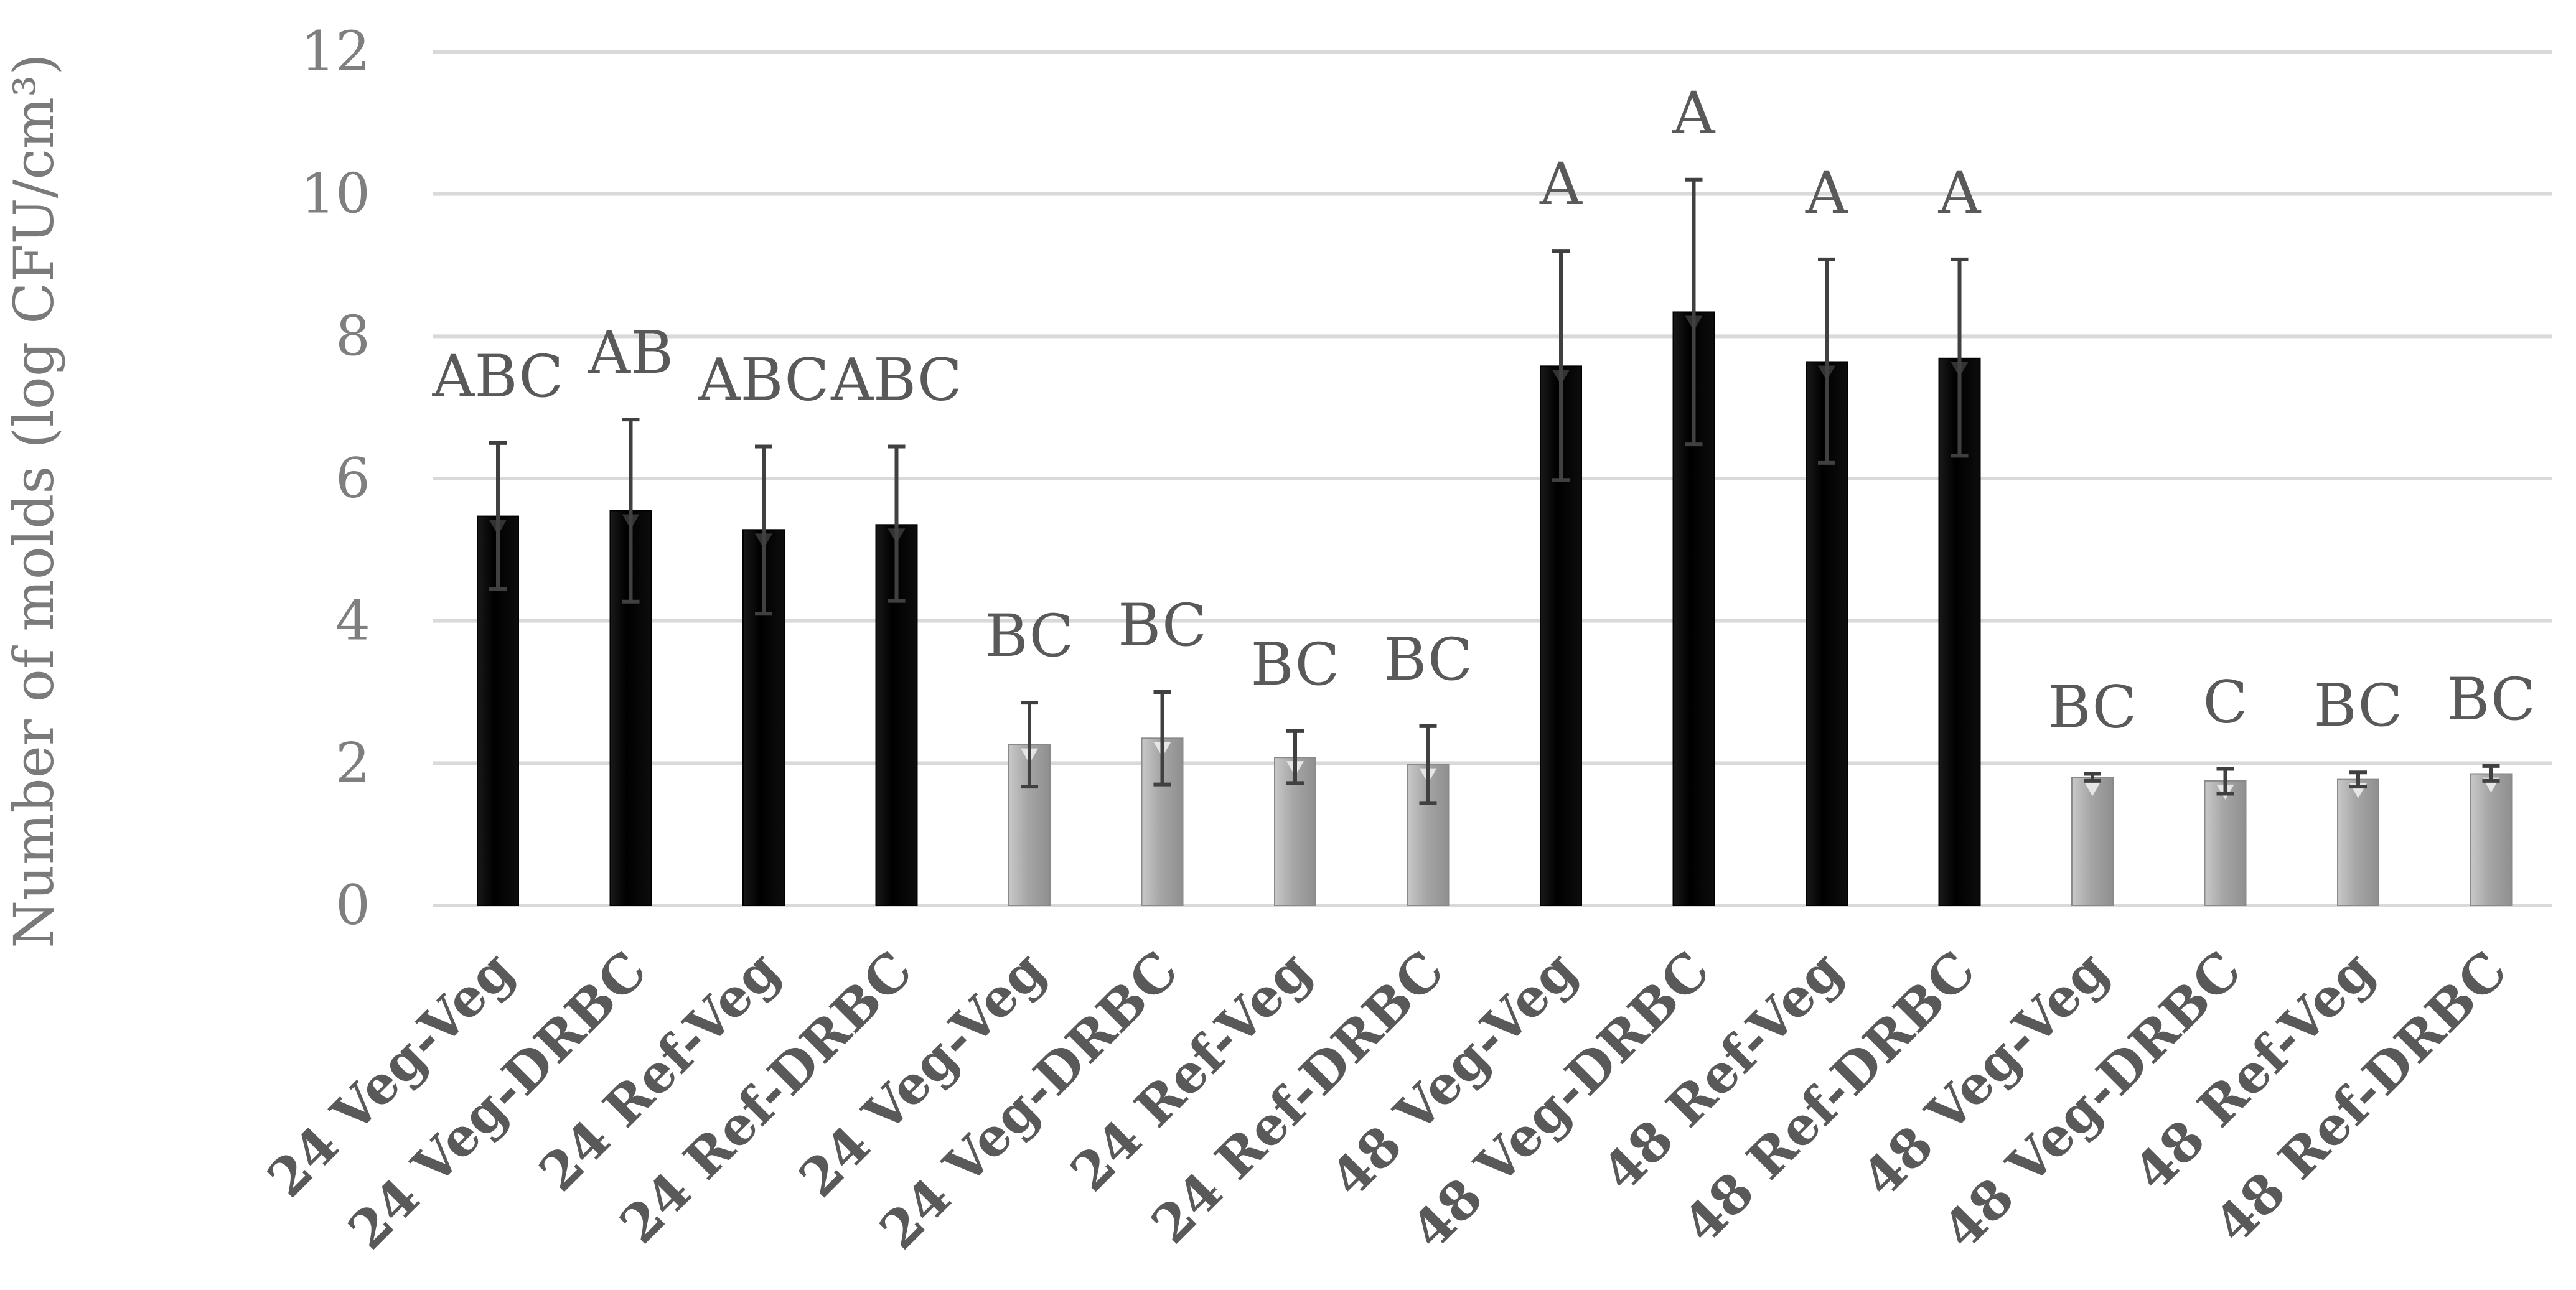  What do you see at coordinates (335, 194) in the screenshot?
I see `y-tick-label: 10` at bounding box center [335, 194].